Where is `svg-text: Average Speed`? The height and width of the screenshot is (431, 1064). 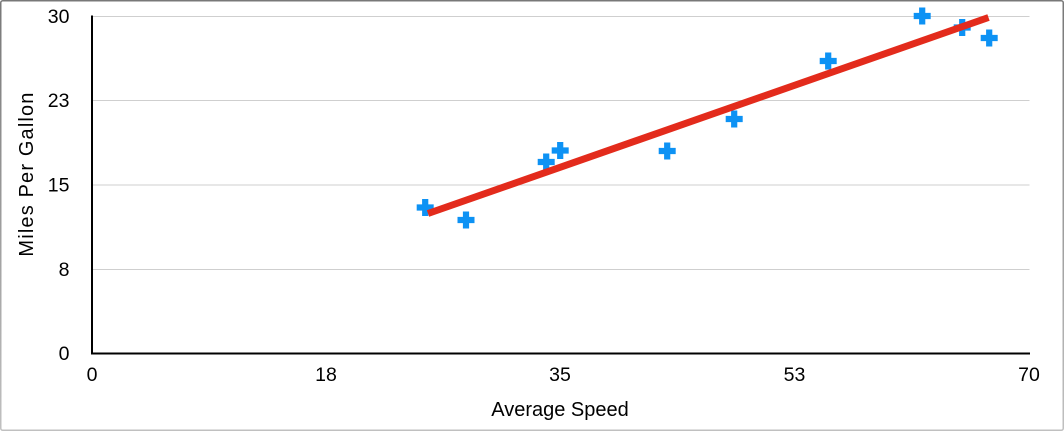 svg-text: Average Speed is located at coordinates (560, 410).